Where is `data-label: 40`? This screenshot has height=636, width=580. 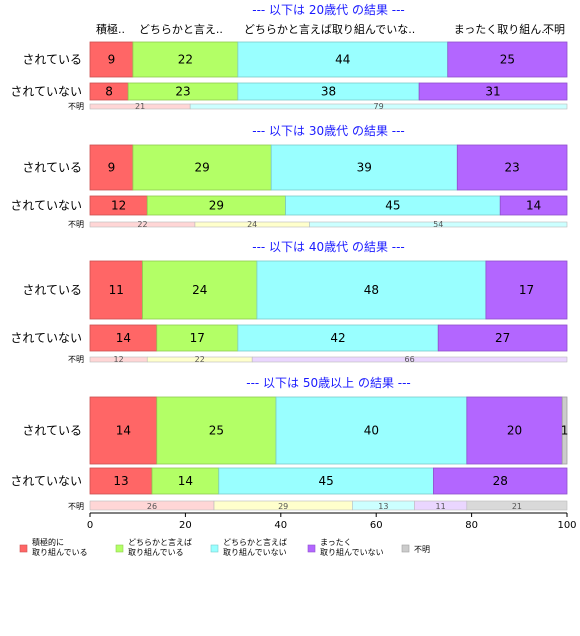
data-label: 40 is located at coordinates (371, 431).